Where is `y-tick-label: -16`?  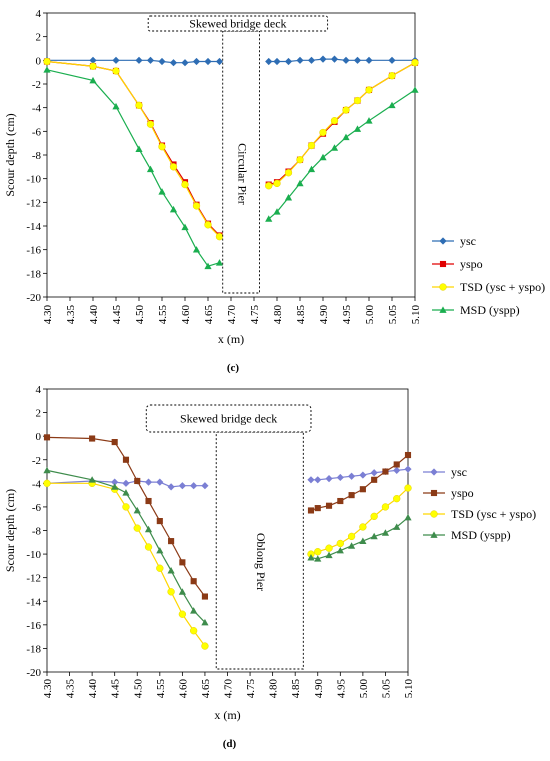
y-tick-label: -16 is located at coordinates (33, 626).